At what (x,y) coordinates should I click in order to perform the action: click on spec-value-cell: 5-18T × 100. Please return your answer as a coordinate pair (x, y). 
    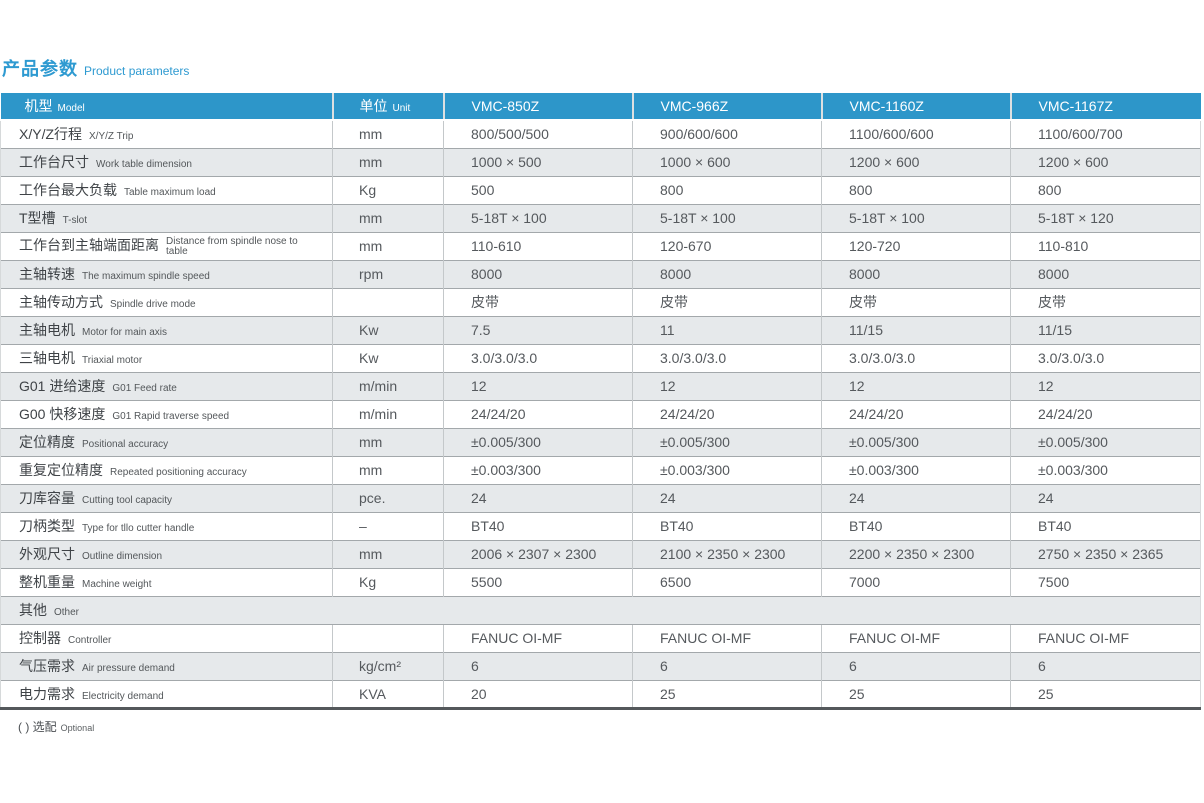
    Looking at the image, I should click on (727, 217).